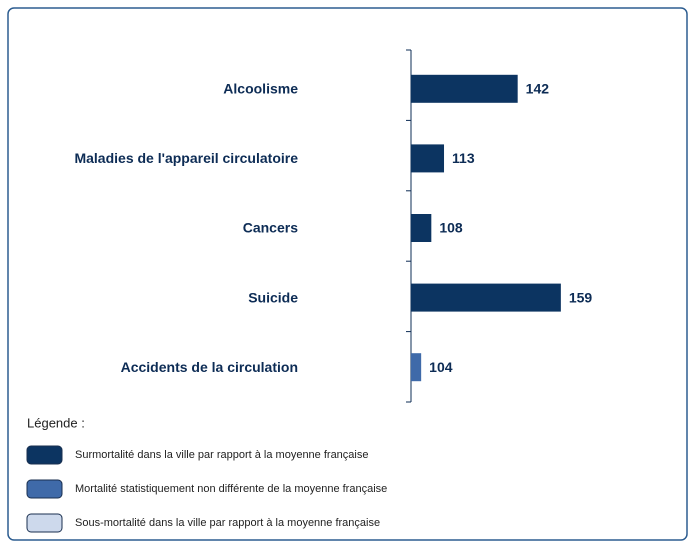  Describe the element at coordinates (538, 89) in the screenshot. I see `value-label: 142` at that location.